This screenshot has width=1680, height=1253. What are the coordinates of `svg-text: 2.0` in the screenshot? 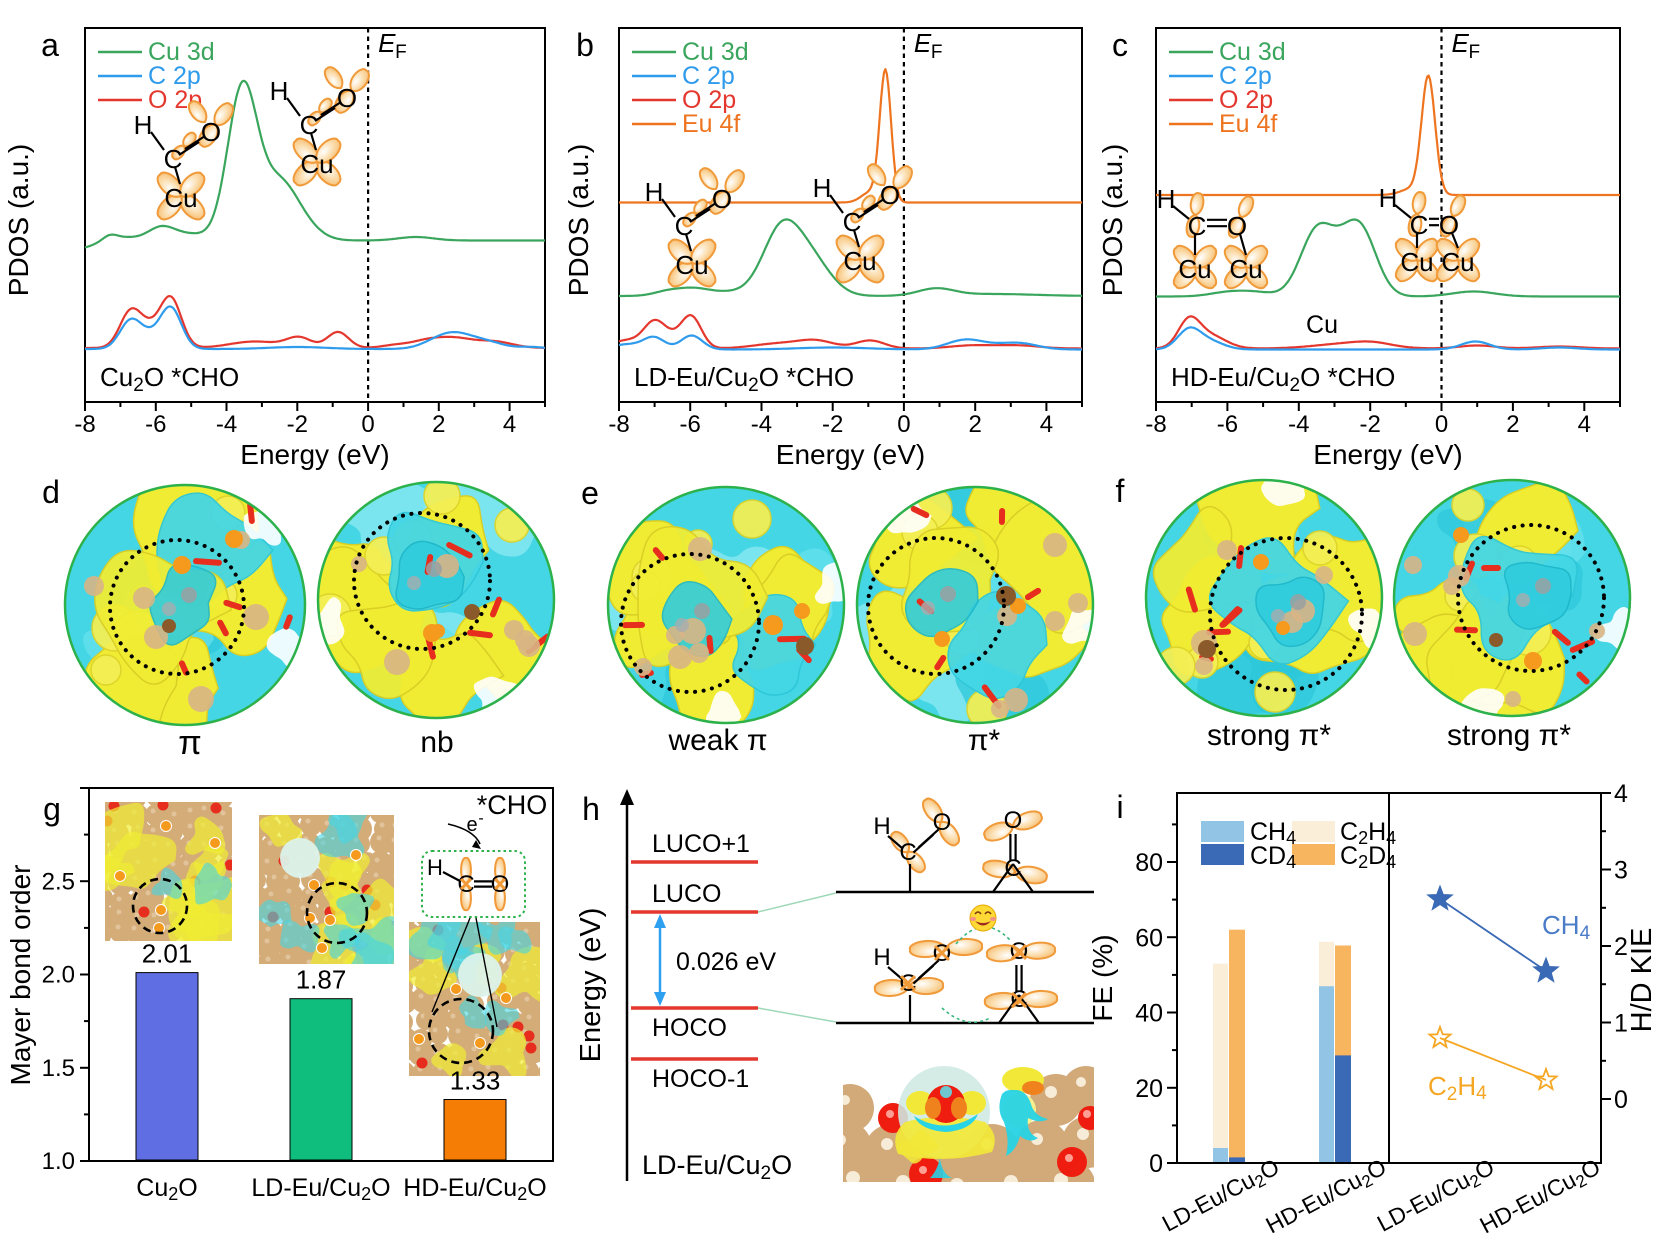 It's located at (58, 975).